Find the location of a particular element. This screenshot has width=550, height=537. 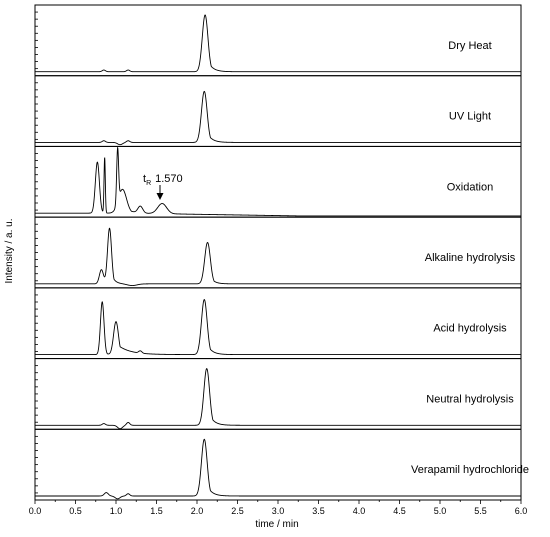

x-axis: 0.0 0.5 1.0 1.5 2.0 2.5 3.0 3.5 4.0 4.5 5.0 5.5 6.0 is located at coordinates (278, 508).